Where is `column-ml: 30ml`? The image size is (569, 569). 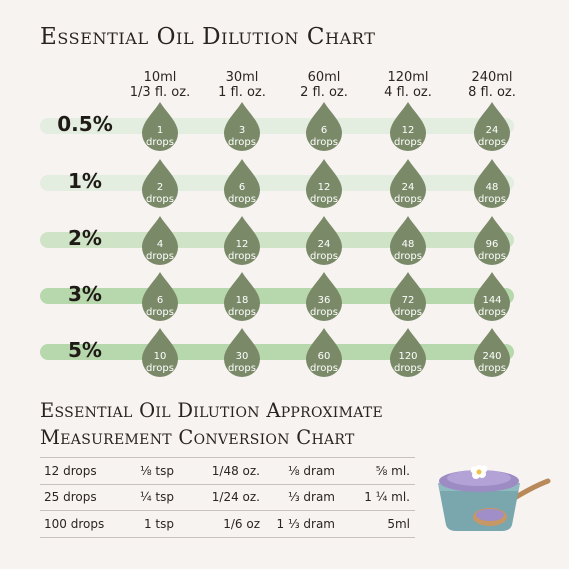 column-ml: 30ml is located at coordinates (242, 77).